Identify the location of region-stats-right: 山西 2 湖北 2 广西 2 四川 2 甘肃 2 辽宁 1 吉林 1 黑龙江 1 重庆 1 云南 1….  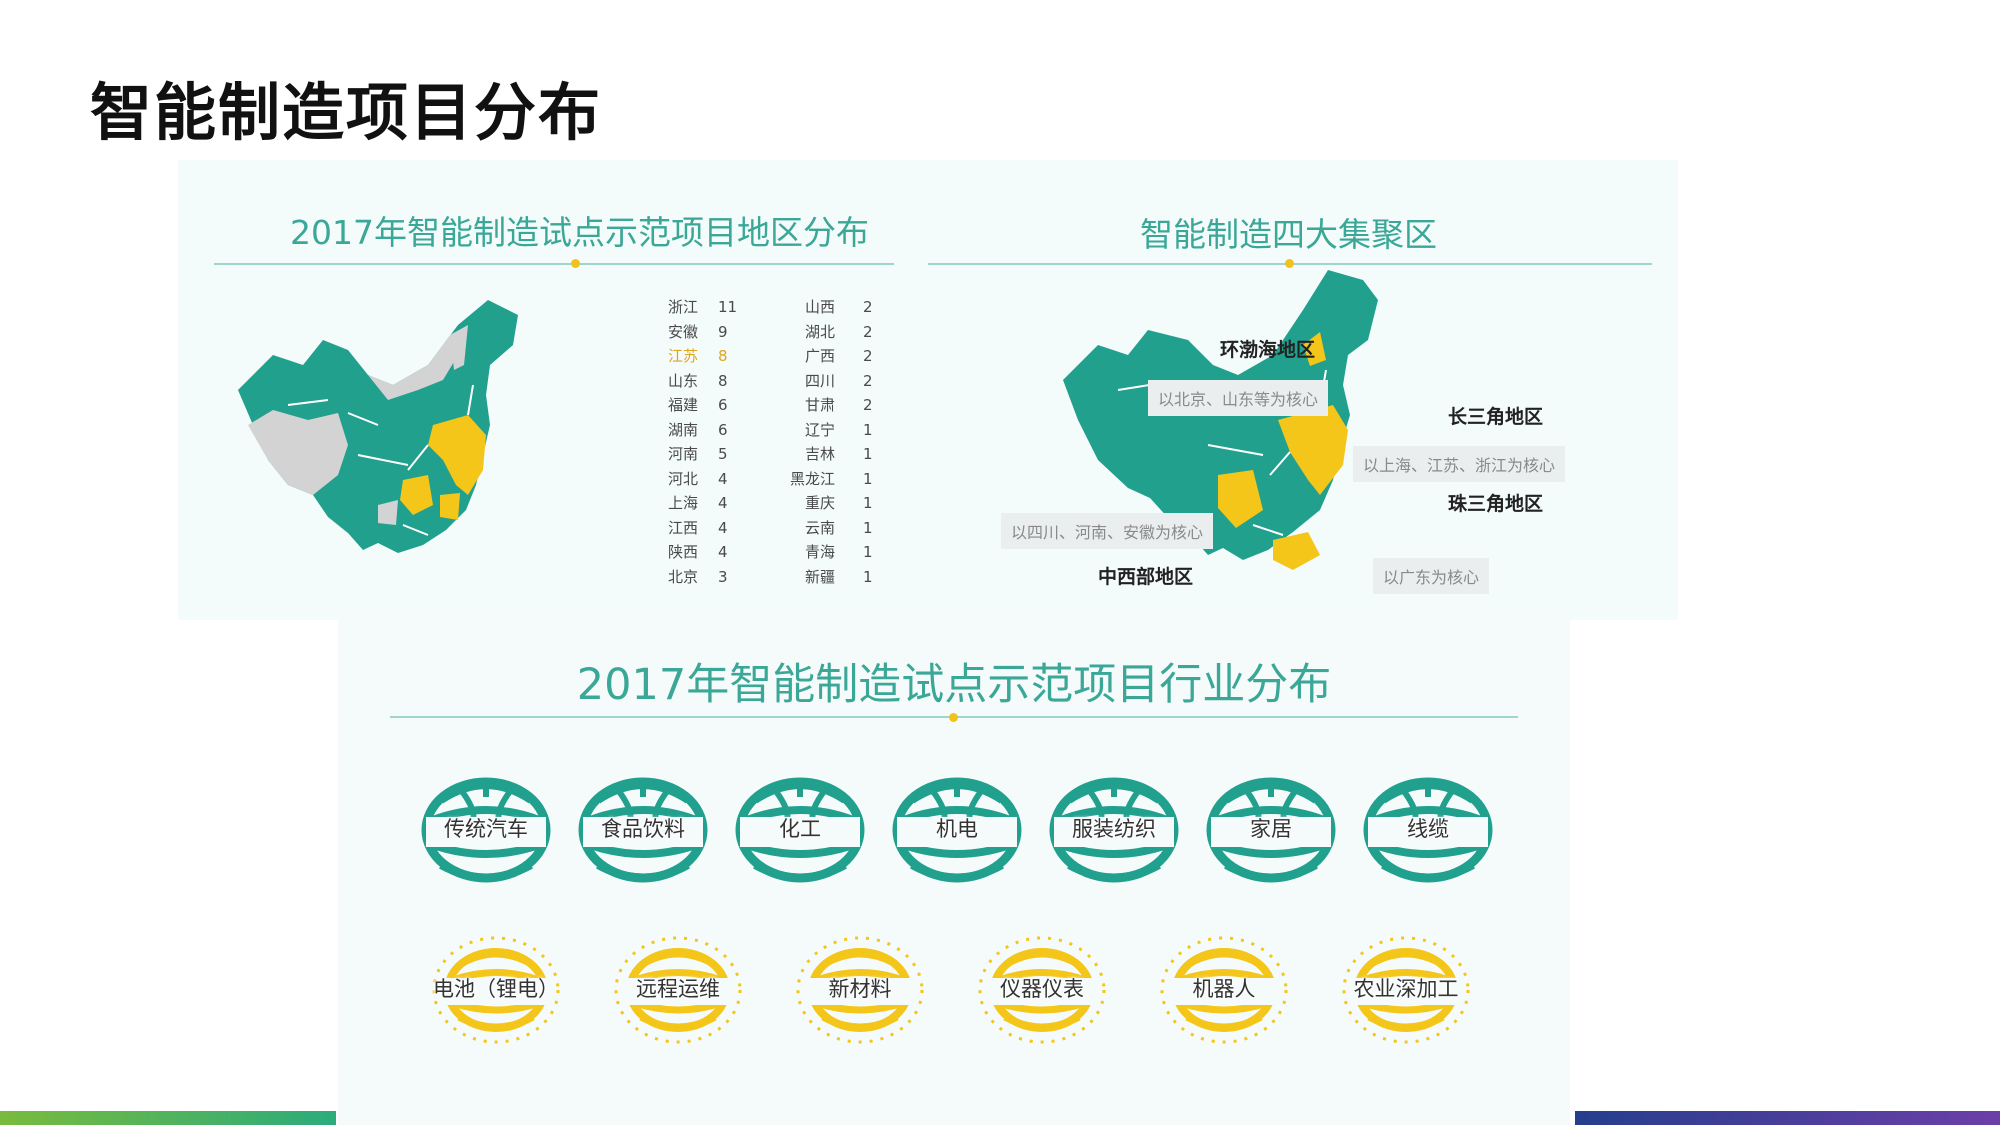
(831, 442).